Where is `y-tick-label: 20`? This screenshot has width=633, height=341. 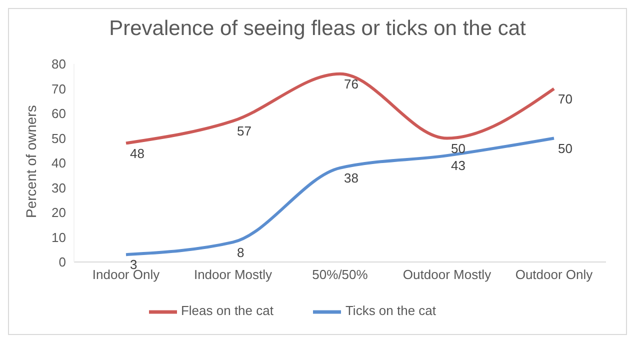 y-tick-label: 20 is located at coordinates (59, 212).